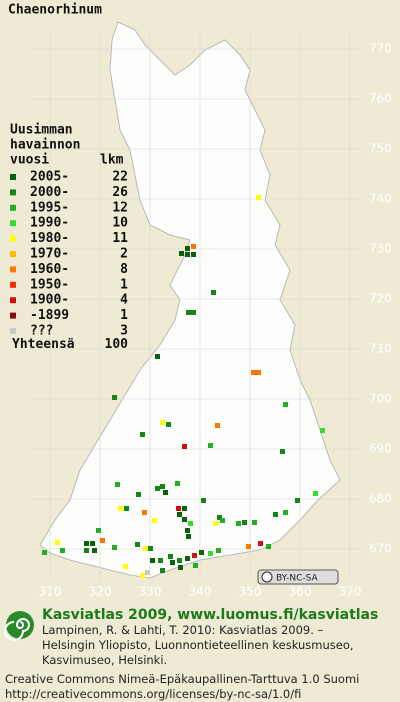 The width and height of the screenshot is (400, 702). Describe the element at coordinates (297, 579) in the screenshot. I see `license-badge: BY-NC-SA` at that location.